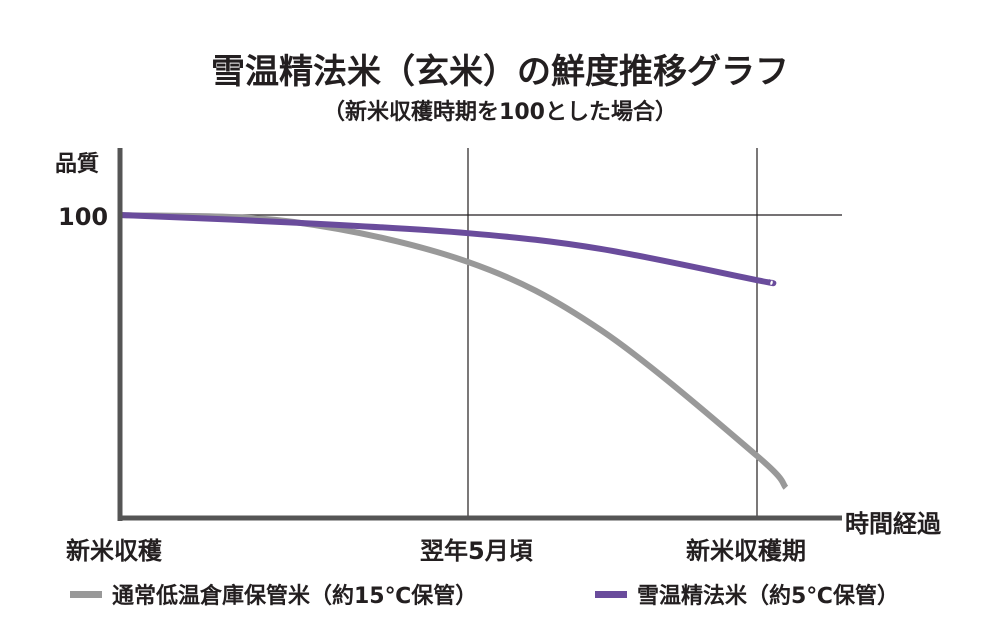 The height and width of the screenshot is (640, 1000). What do you see at coordinates (83, 217) in the screenshot?
I see `y-tick-label: 100` at bounding box center [83, 217].